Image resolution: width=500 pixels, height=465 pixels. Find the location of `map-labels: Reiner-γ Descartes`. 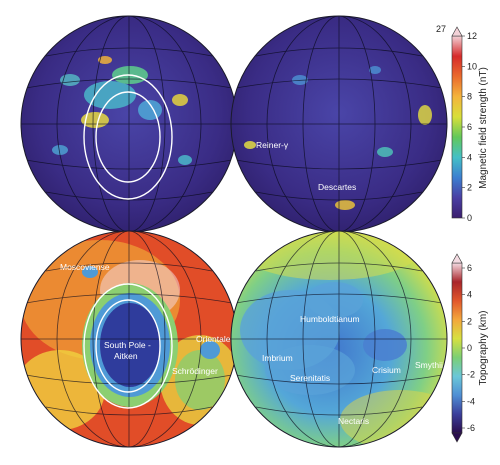

map-labels: Reiner-γ Descartes is located at coordinates (306, 166).